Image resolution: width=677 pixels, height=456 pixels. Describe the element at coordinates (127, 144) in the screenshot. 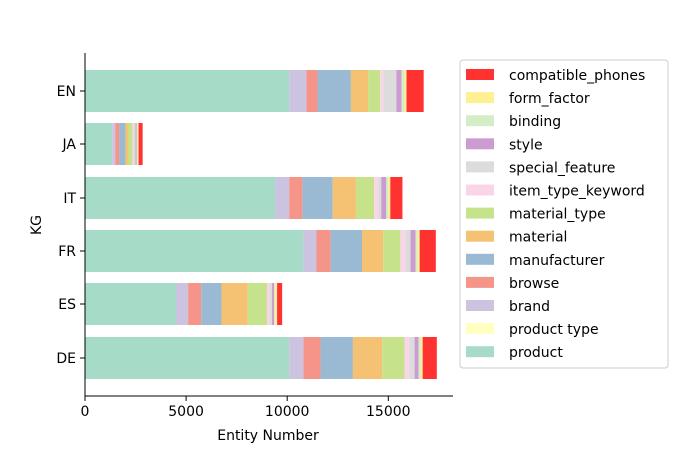

I see `bar-segment-ja-material` at that location.